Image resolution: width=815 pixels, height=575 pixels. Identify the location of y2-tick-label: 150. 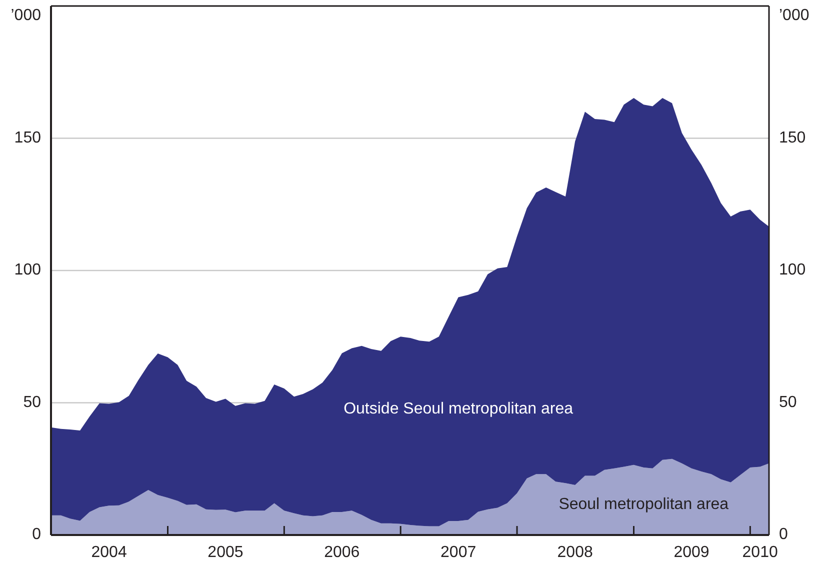
(792, 137).